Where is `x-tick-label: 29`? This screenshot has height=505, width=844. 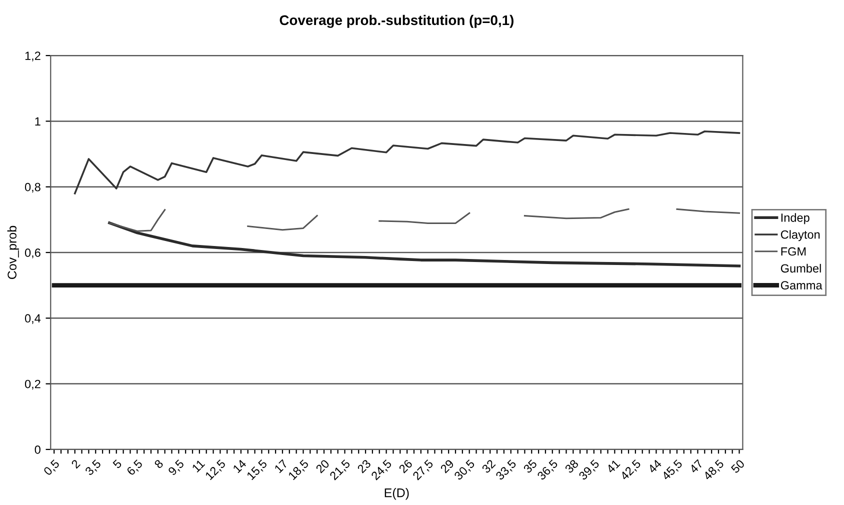
x-tick-label: 29 is located at coordinates (447, 466).